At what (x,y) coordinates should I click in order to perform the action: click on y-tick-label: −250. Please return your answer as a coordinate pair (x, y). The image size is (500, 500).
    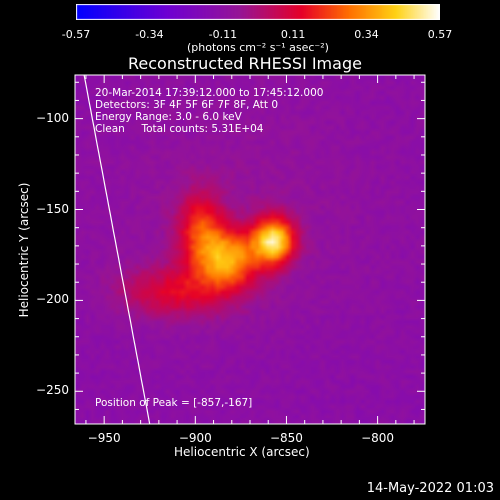
    Looking at the image, I should click on (52, 390).